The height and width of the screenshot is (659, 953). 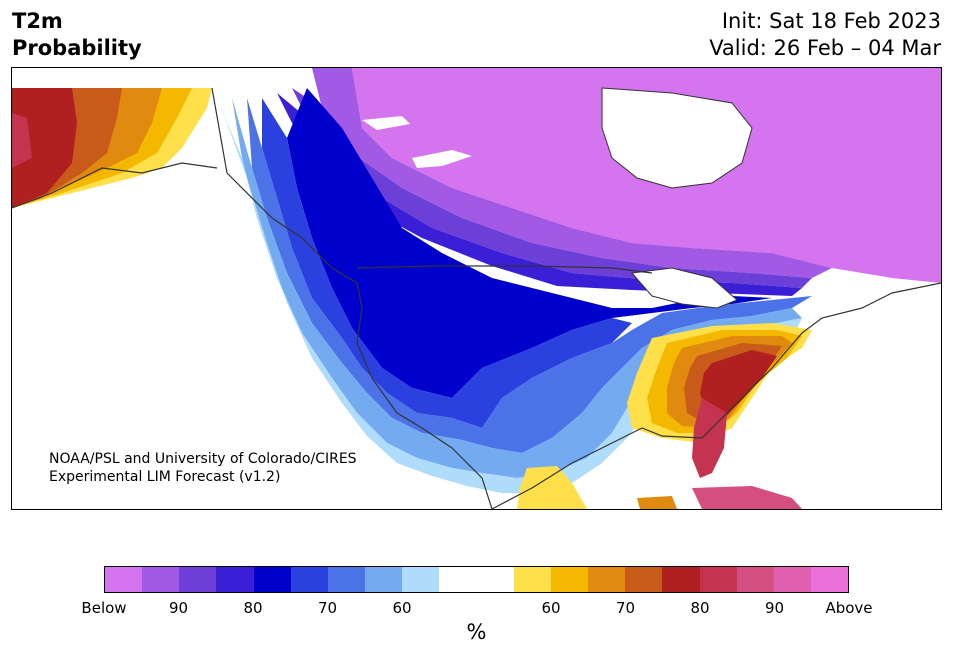 What do you see at coordinates (709, 438) in the screenshot?
I see `se-crimson` at bounding box center [709, 438].